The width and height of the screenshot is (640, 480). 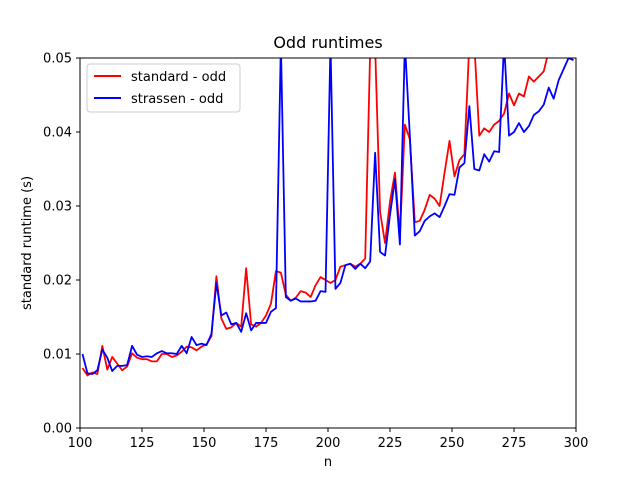 What do you see at coordinates (576, 443) in the screenshot?
I see `x-tick-label: 300` at bounding box center [576, 443].